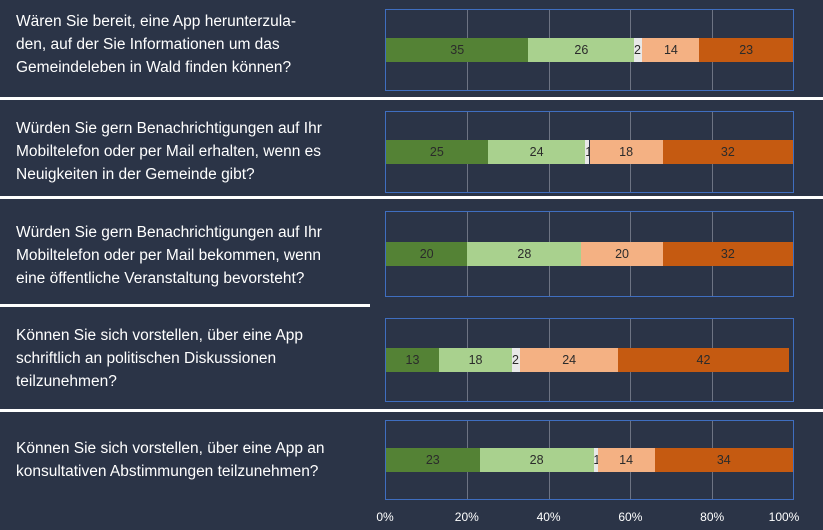  Describe the element at coordinates (385, 517) in the screenshot. I see `x-tick-label: 0%` at that location.